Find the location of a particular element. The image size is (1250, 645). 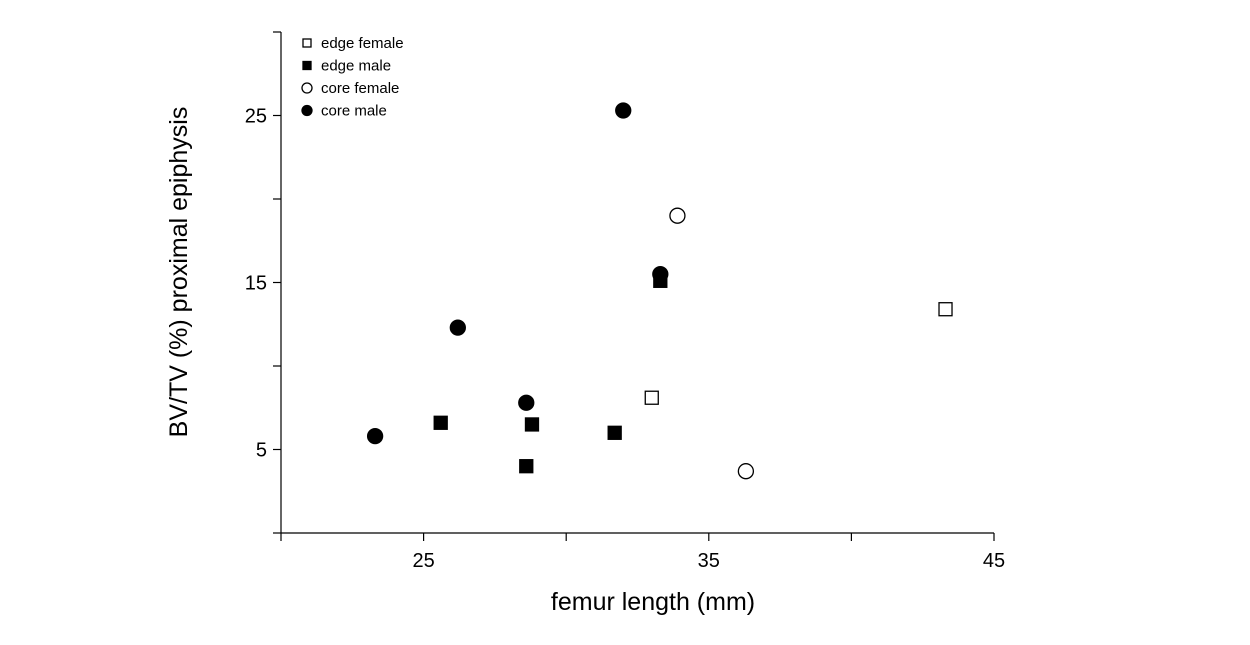

x-tick-label: 25 is located at coordinates (423, 561).